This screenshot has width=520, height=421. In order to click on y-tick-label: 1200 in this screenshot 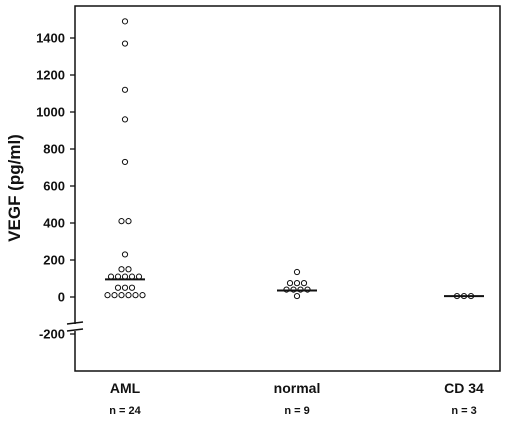, I will do `click(50, 75)`.